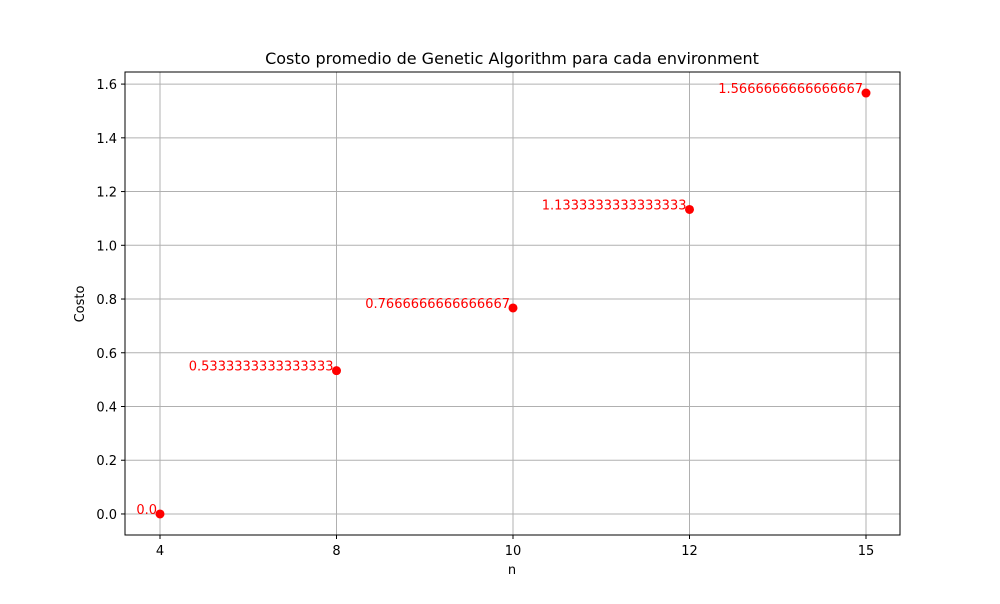 Image resolution: width=1000 pixels, height=604 pixels. Describe the element at coordinates (513, 551) in the screenshot. I see `x-tick-label: 10` at that location.